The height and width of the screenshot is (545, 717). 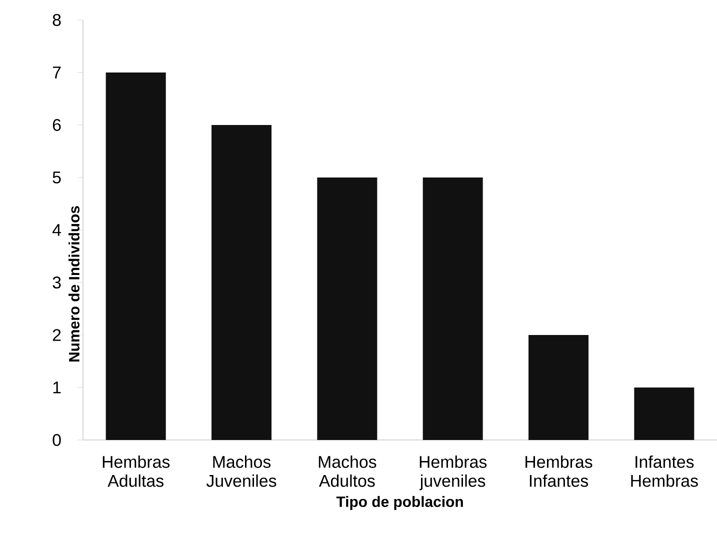 What do you see at coordinates (56, 282) in the screenshot?
I see `y-tick-label: 3` at bounding box center [56, 282].